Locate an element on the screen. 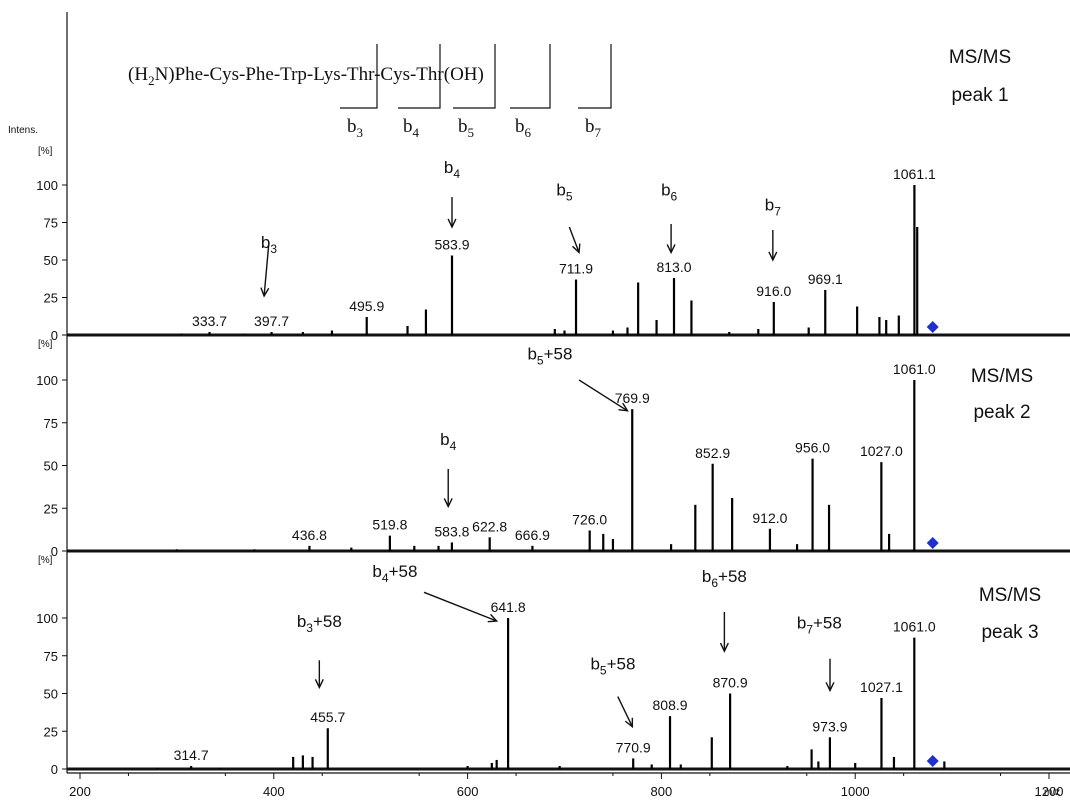 The height and width of the screenshot is (802, 1070). bracket-b7 is located at coordinates (595, 76).